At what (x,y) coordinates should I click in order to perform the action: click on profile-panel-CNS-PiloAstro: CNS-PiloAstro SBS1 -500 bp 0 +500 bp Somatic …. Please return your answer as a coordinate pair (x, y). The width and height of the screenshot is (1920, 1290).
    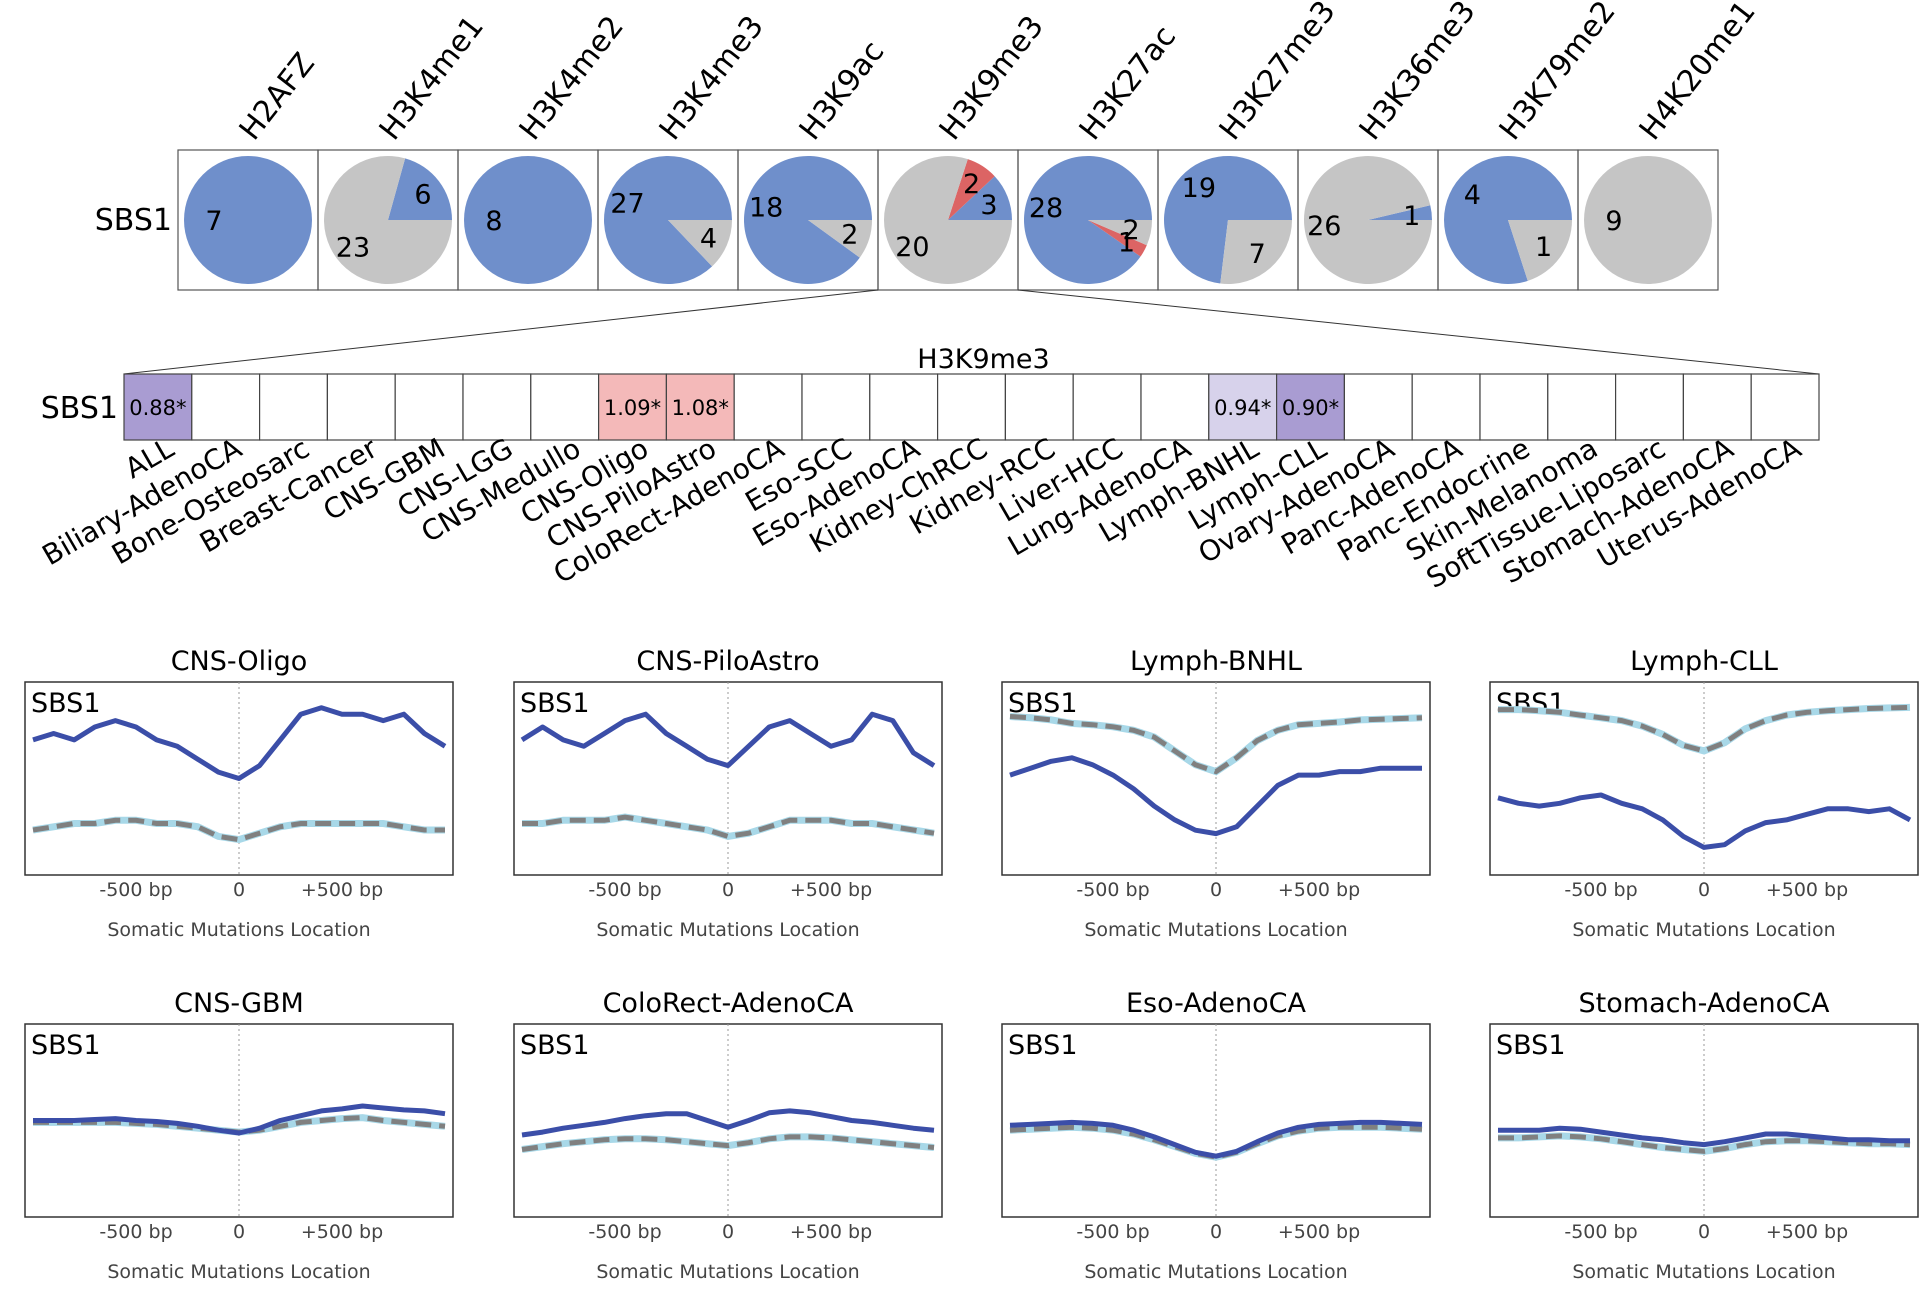
    Looking at the image, I should click on (728, 793).